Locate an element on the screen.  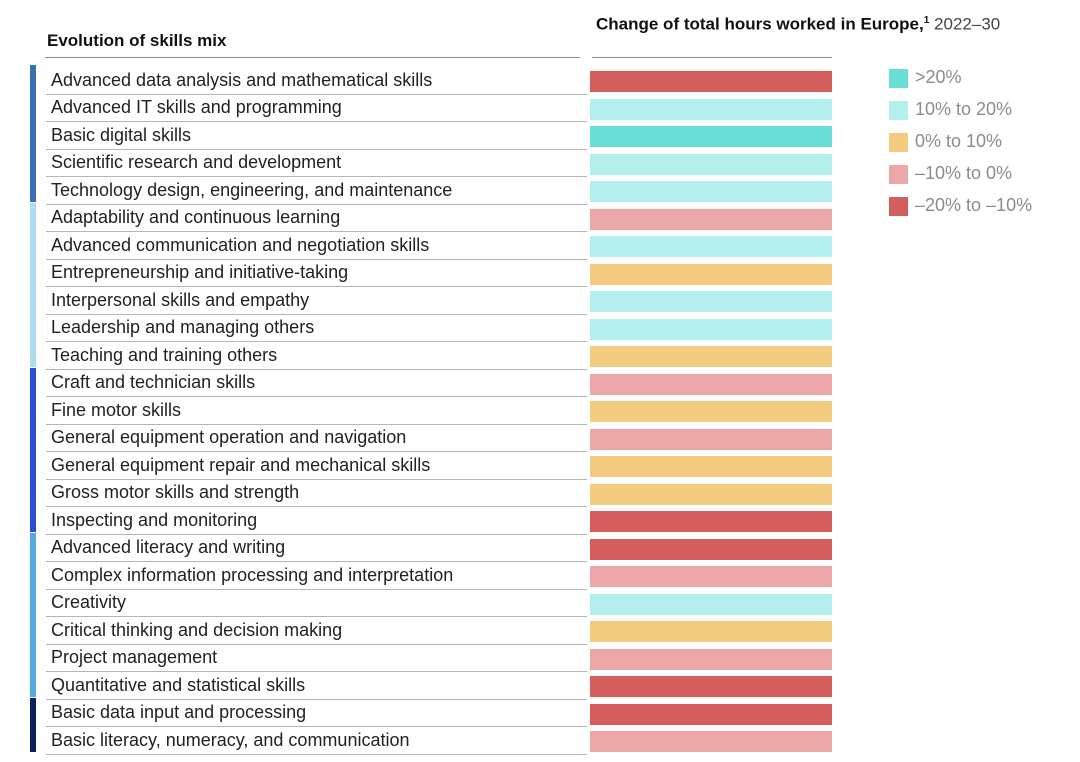
skill-label: Craft and technician skills is located at coordinates (153, 382).